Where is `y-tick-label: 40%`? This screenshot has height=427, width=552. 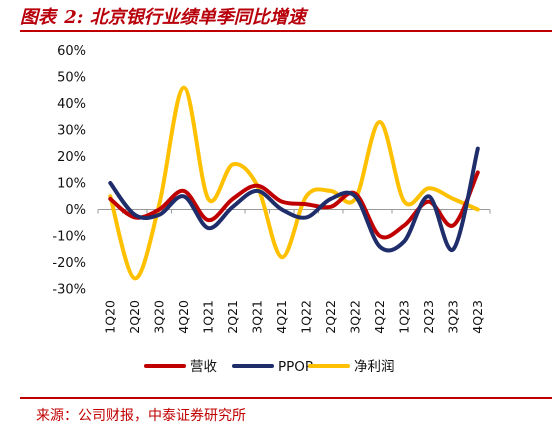
y-tick-label: 40% is located at coordinates (71, 104).